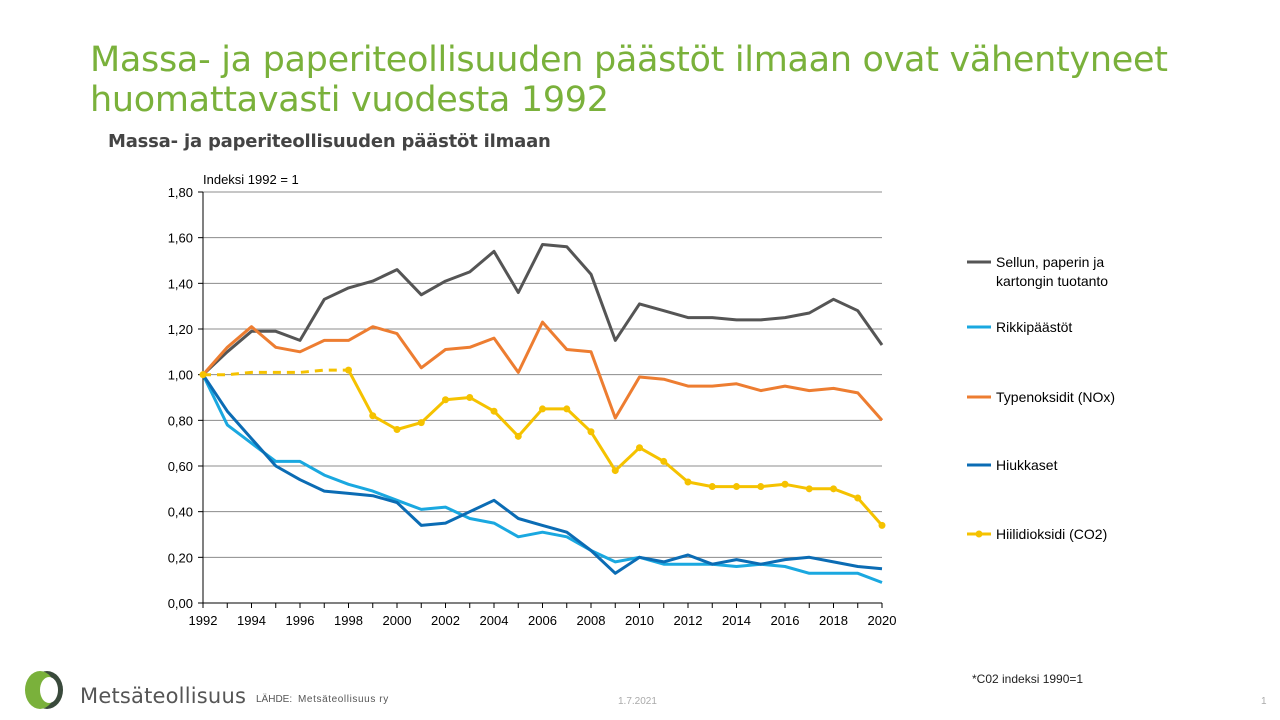 The height and width of the screenshot is (720, 1280). Describe the element at coordinates (785, 620) in the screenshot. I see `x-tick-label: 2016` at that location.